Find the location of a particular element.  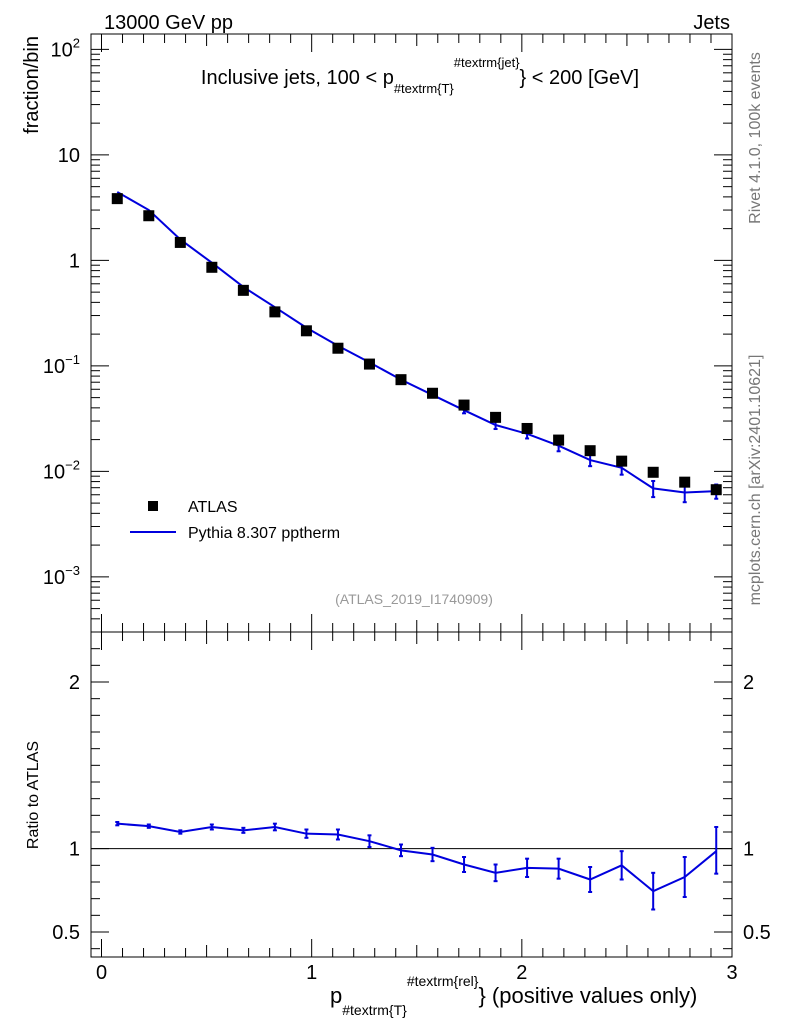

ratio-y-tick-label-right: 2 is located at coordinates (748, 683).